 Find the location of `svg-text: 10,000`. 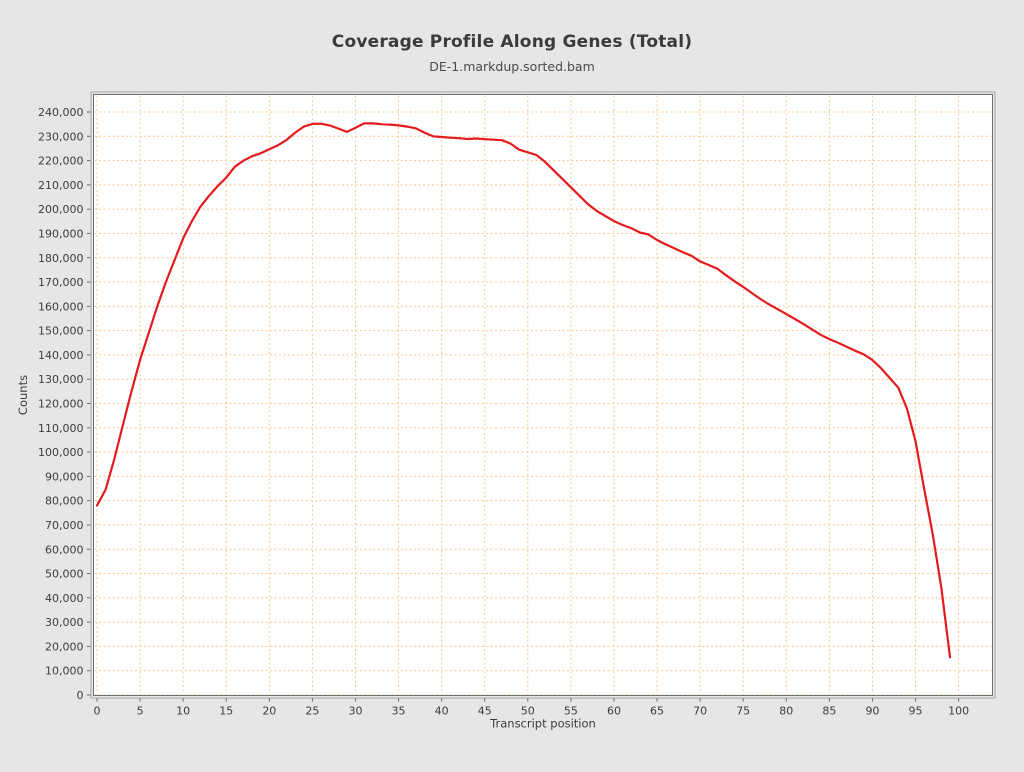

svg-text: 10,000 is located at coordinates (64, 671).